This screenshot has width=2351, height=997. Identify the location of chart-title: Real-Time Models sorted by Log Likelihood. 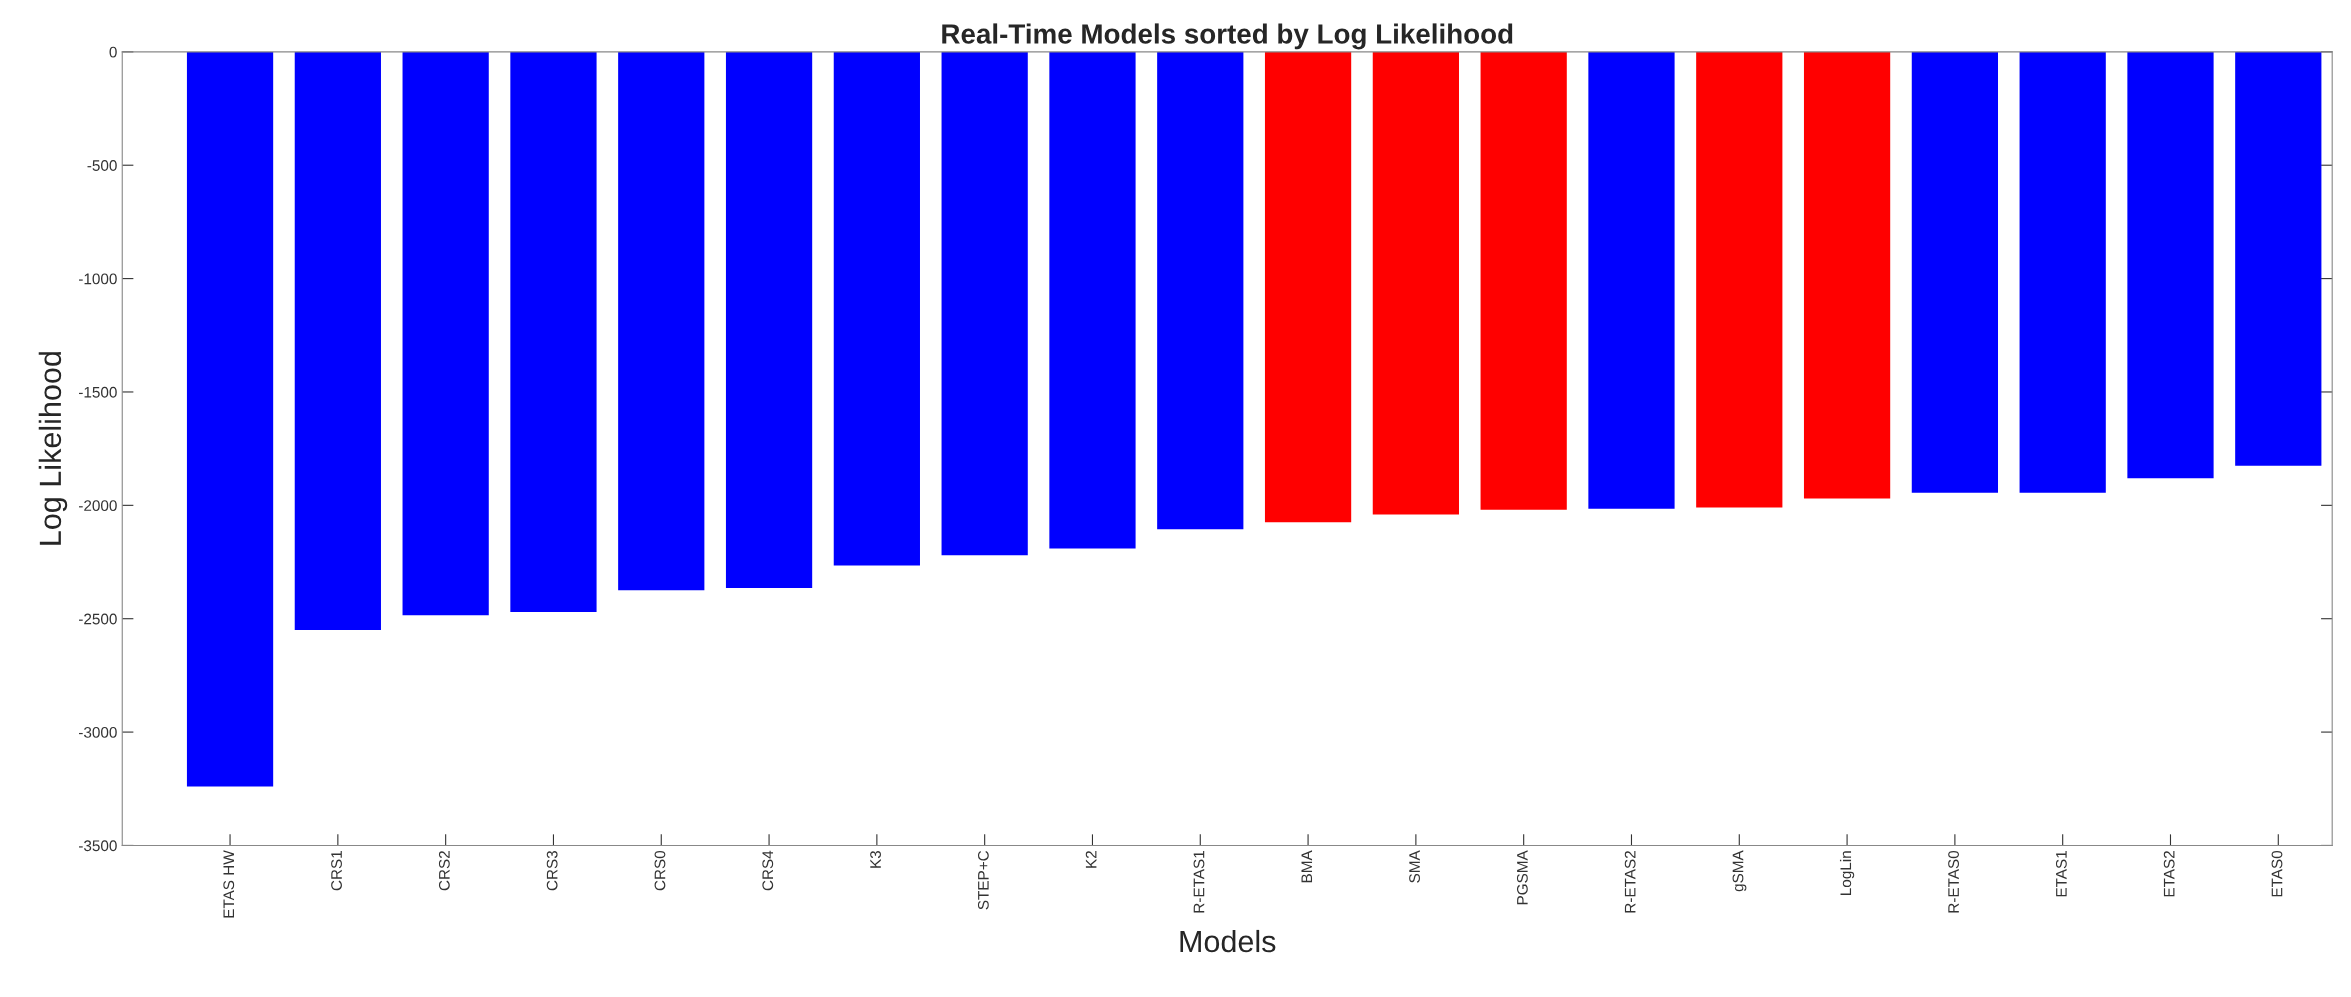
(1227, 36).